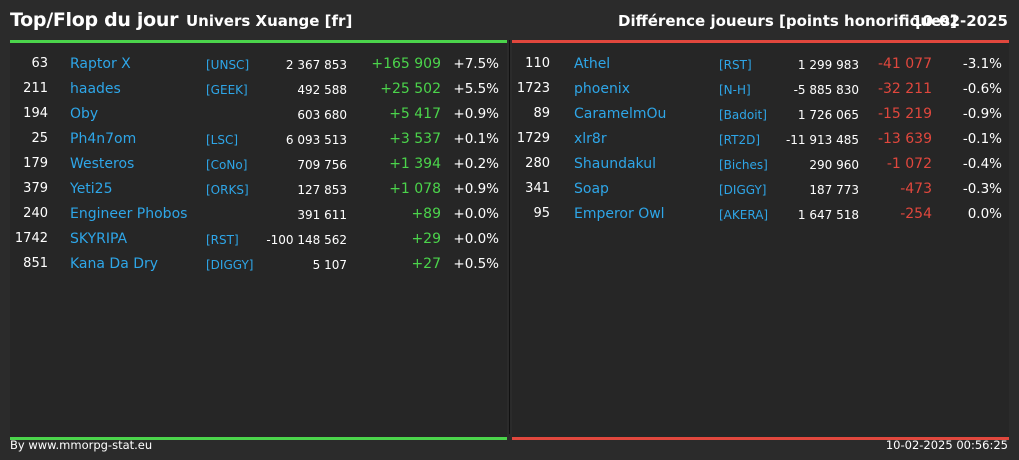 Image resolution: width=1019 pixels, height=460 pixels. What do you see at coordinates (426, 264) in the screenshot?
I see `points-delta: +27` at bounding box center [426, 264].